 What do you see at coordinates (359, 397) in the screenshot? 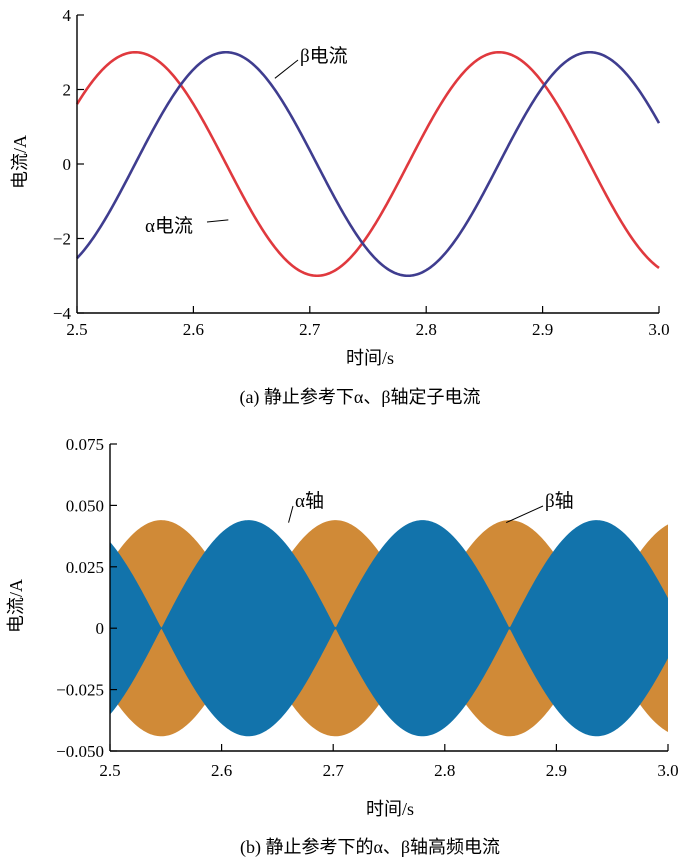
I see `caption-a: (a) 静止参考下α、β轴定子电流` at bounding box center [359, 397].